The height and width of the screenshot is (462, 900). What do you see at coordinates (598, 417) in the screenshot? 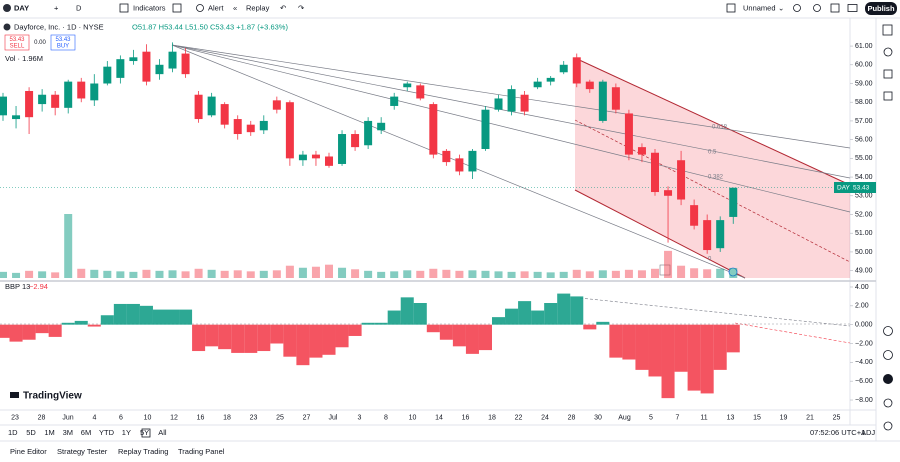
I see `x-tick-label: 30` at bounding box center [598, 417].